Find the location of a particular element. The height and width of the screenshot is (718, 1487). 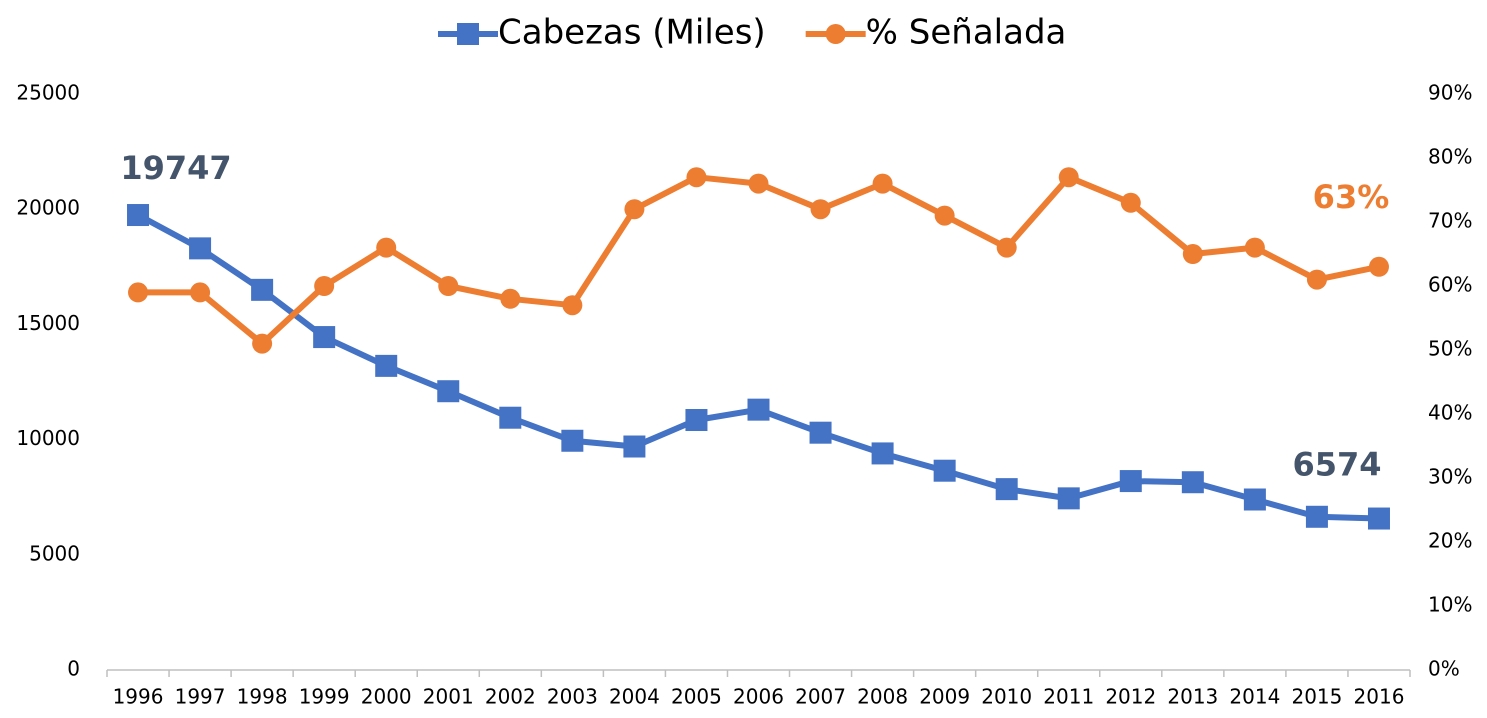

x-tick-label: 2004 is located at coordinates (634, 697).